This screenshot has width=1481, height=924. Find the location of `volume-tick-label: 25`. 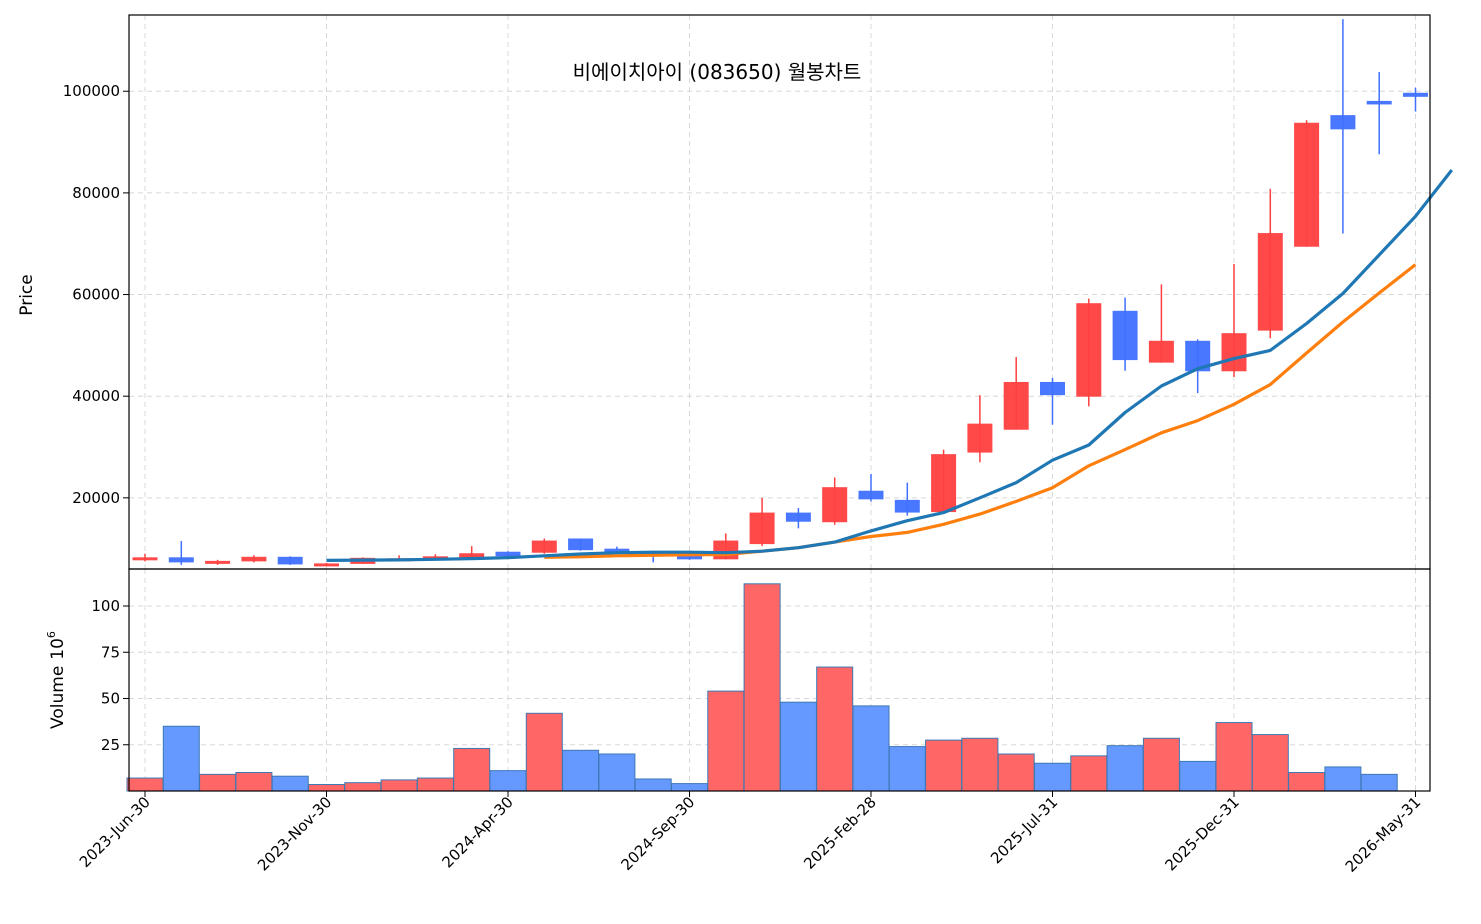

volume-tick-label: 25 is located at coordinates (110, 745).